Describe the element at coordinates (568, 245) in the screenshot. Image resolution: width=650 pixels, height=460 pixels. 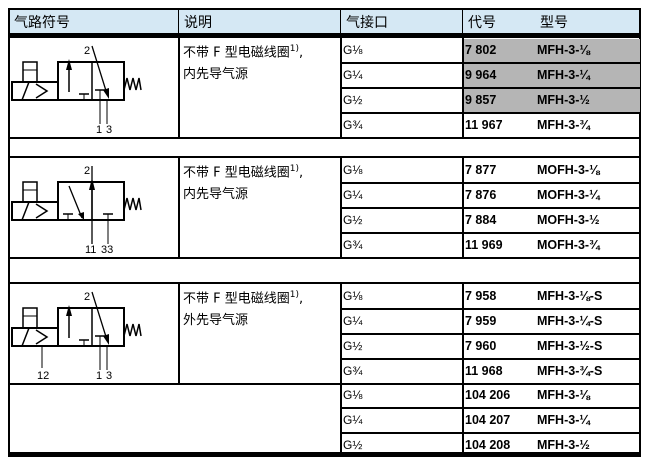
I see `model-type: MOFH-3-¾` at that location.